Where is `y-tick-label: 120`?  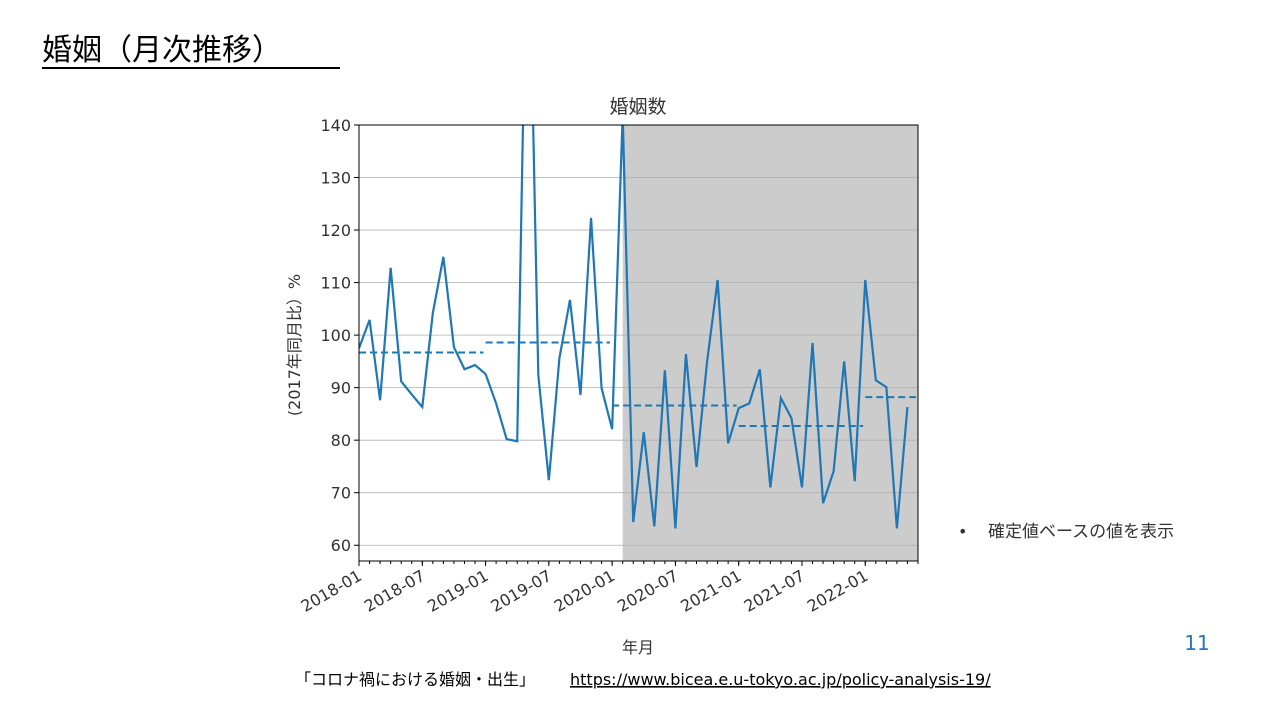
y-tick-label: 120 is located at coordinates (335, 230).